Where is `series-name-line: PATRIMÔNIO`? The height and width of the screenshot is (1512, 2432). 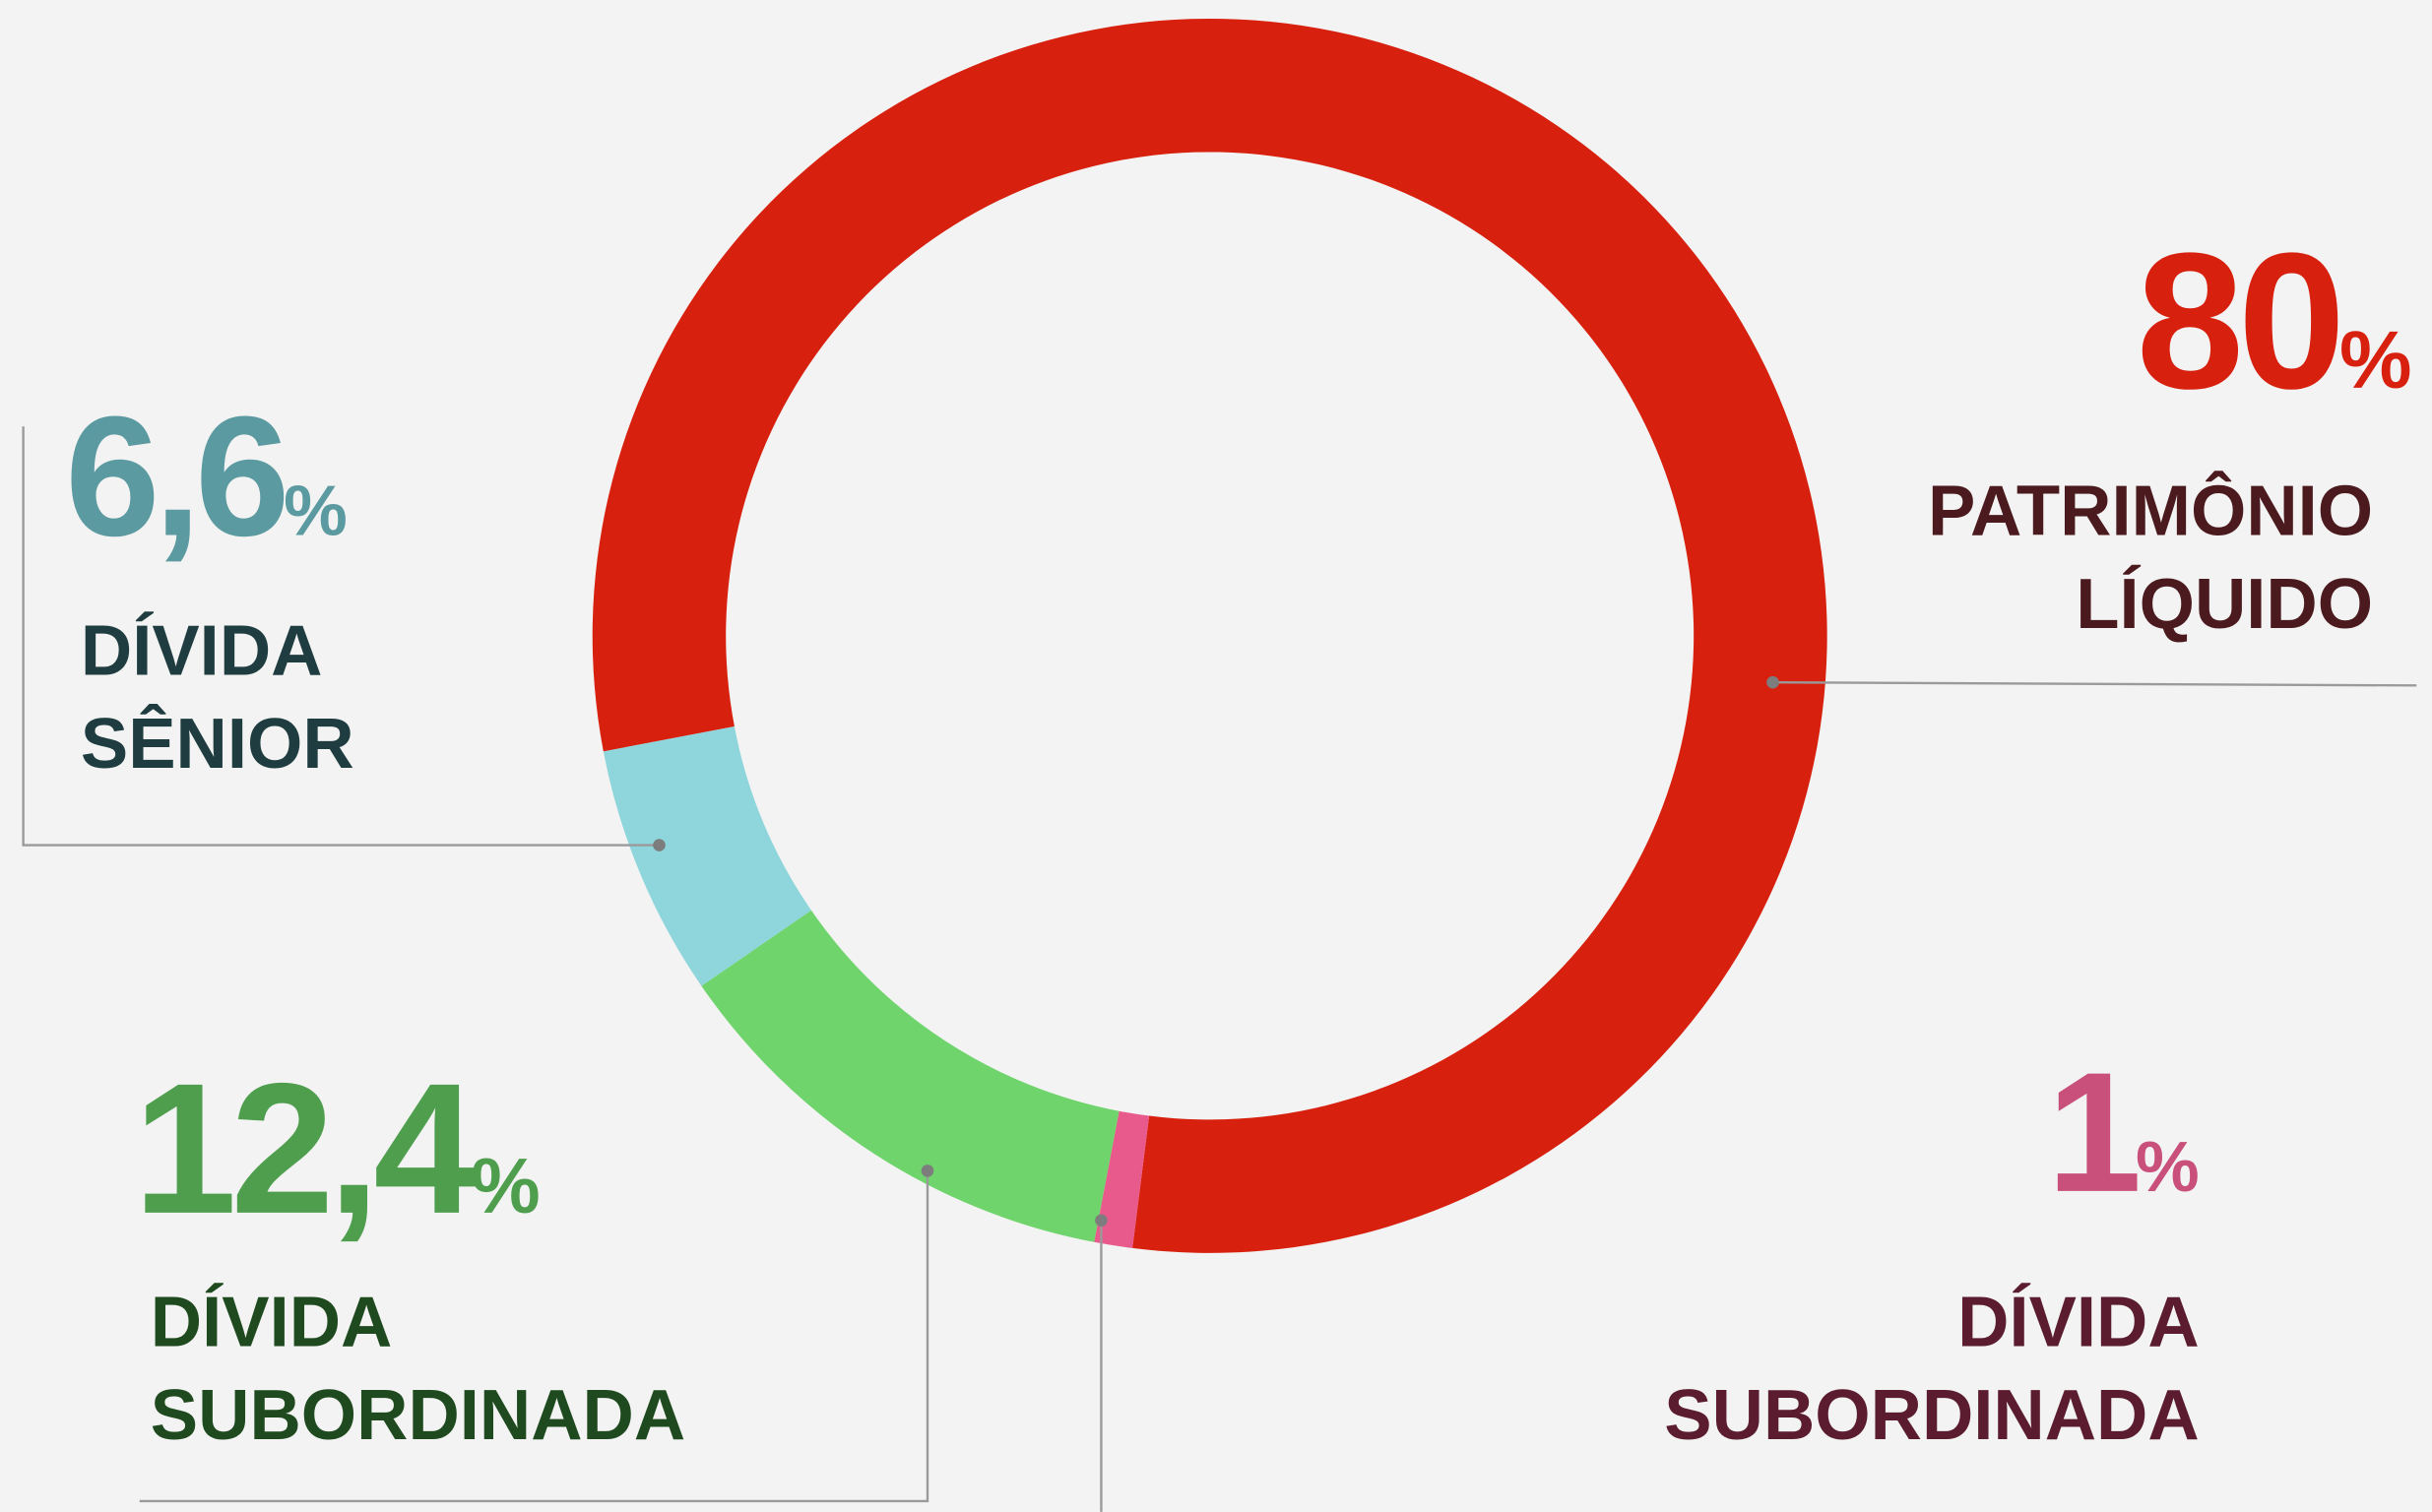 series-name-line: PATRIMÔNIO is located at coordinates (2150, 511).